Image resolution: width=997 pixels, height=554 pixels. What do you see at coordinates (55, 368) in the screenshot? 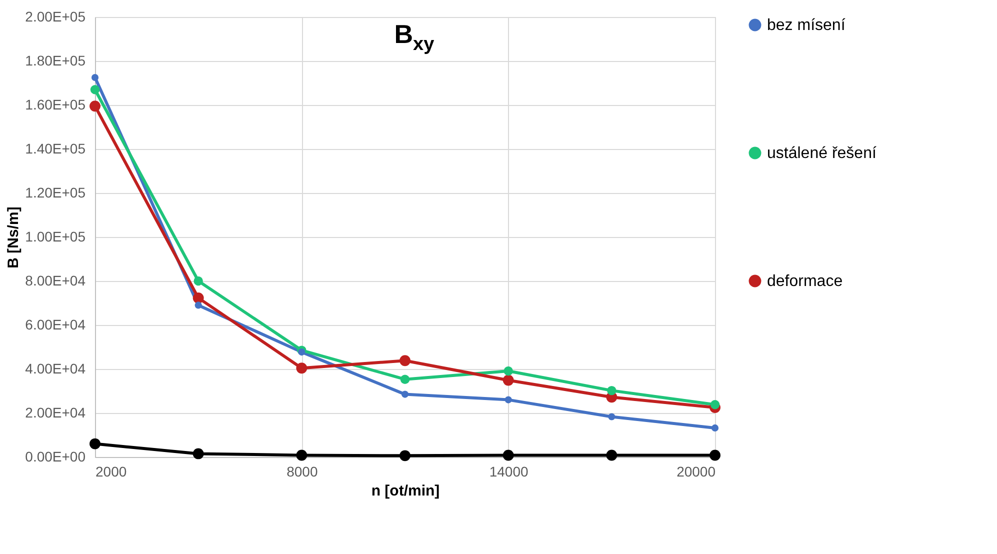
I see `y-tick-label: 4.00E+04` at bounding box center [55, 368].